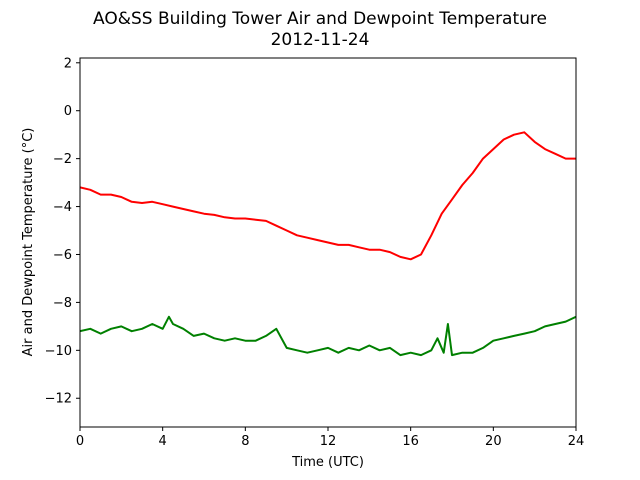  What do you see at coordinates (80, 441) in the screenshot?
I see `x-tick-label: 0` at bounding box center [80, 441].